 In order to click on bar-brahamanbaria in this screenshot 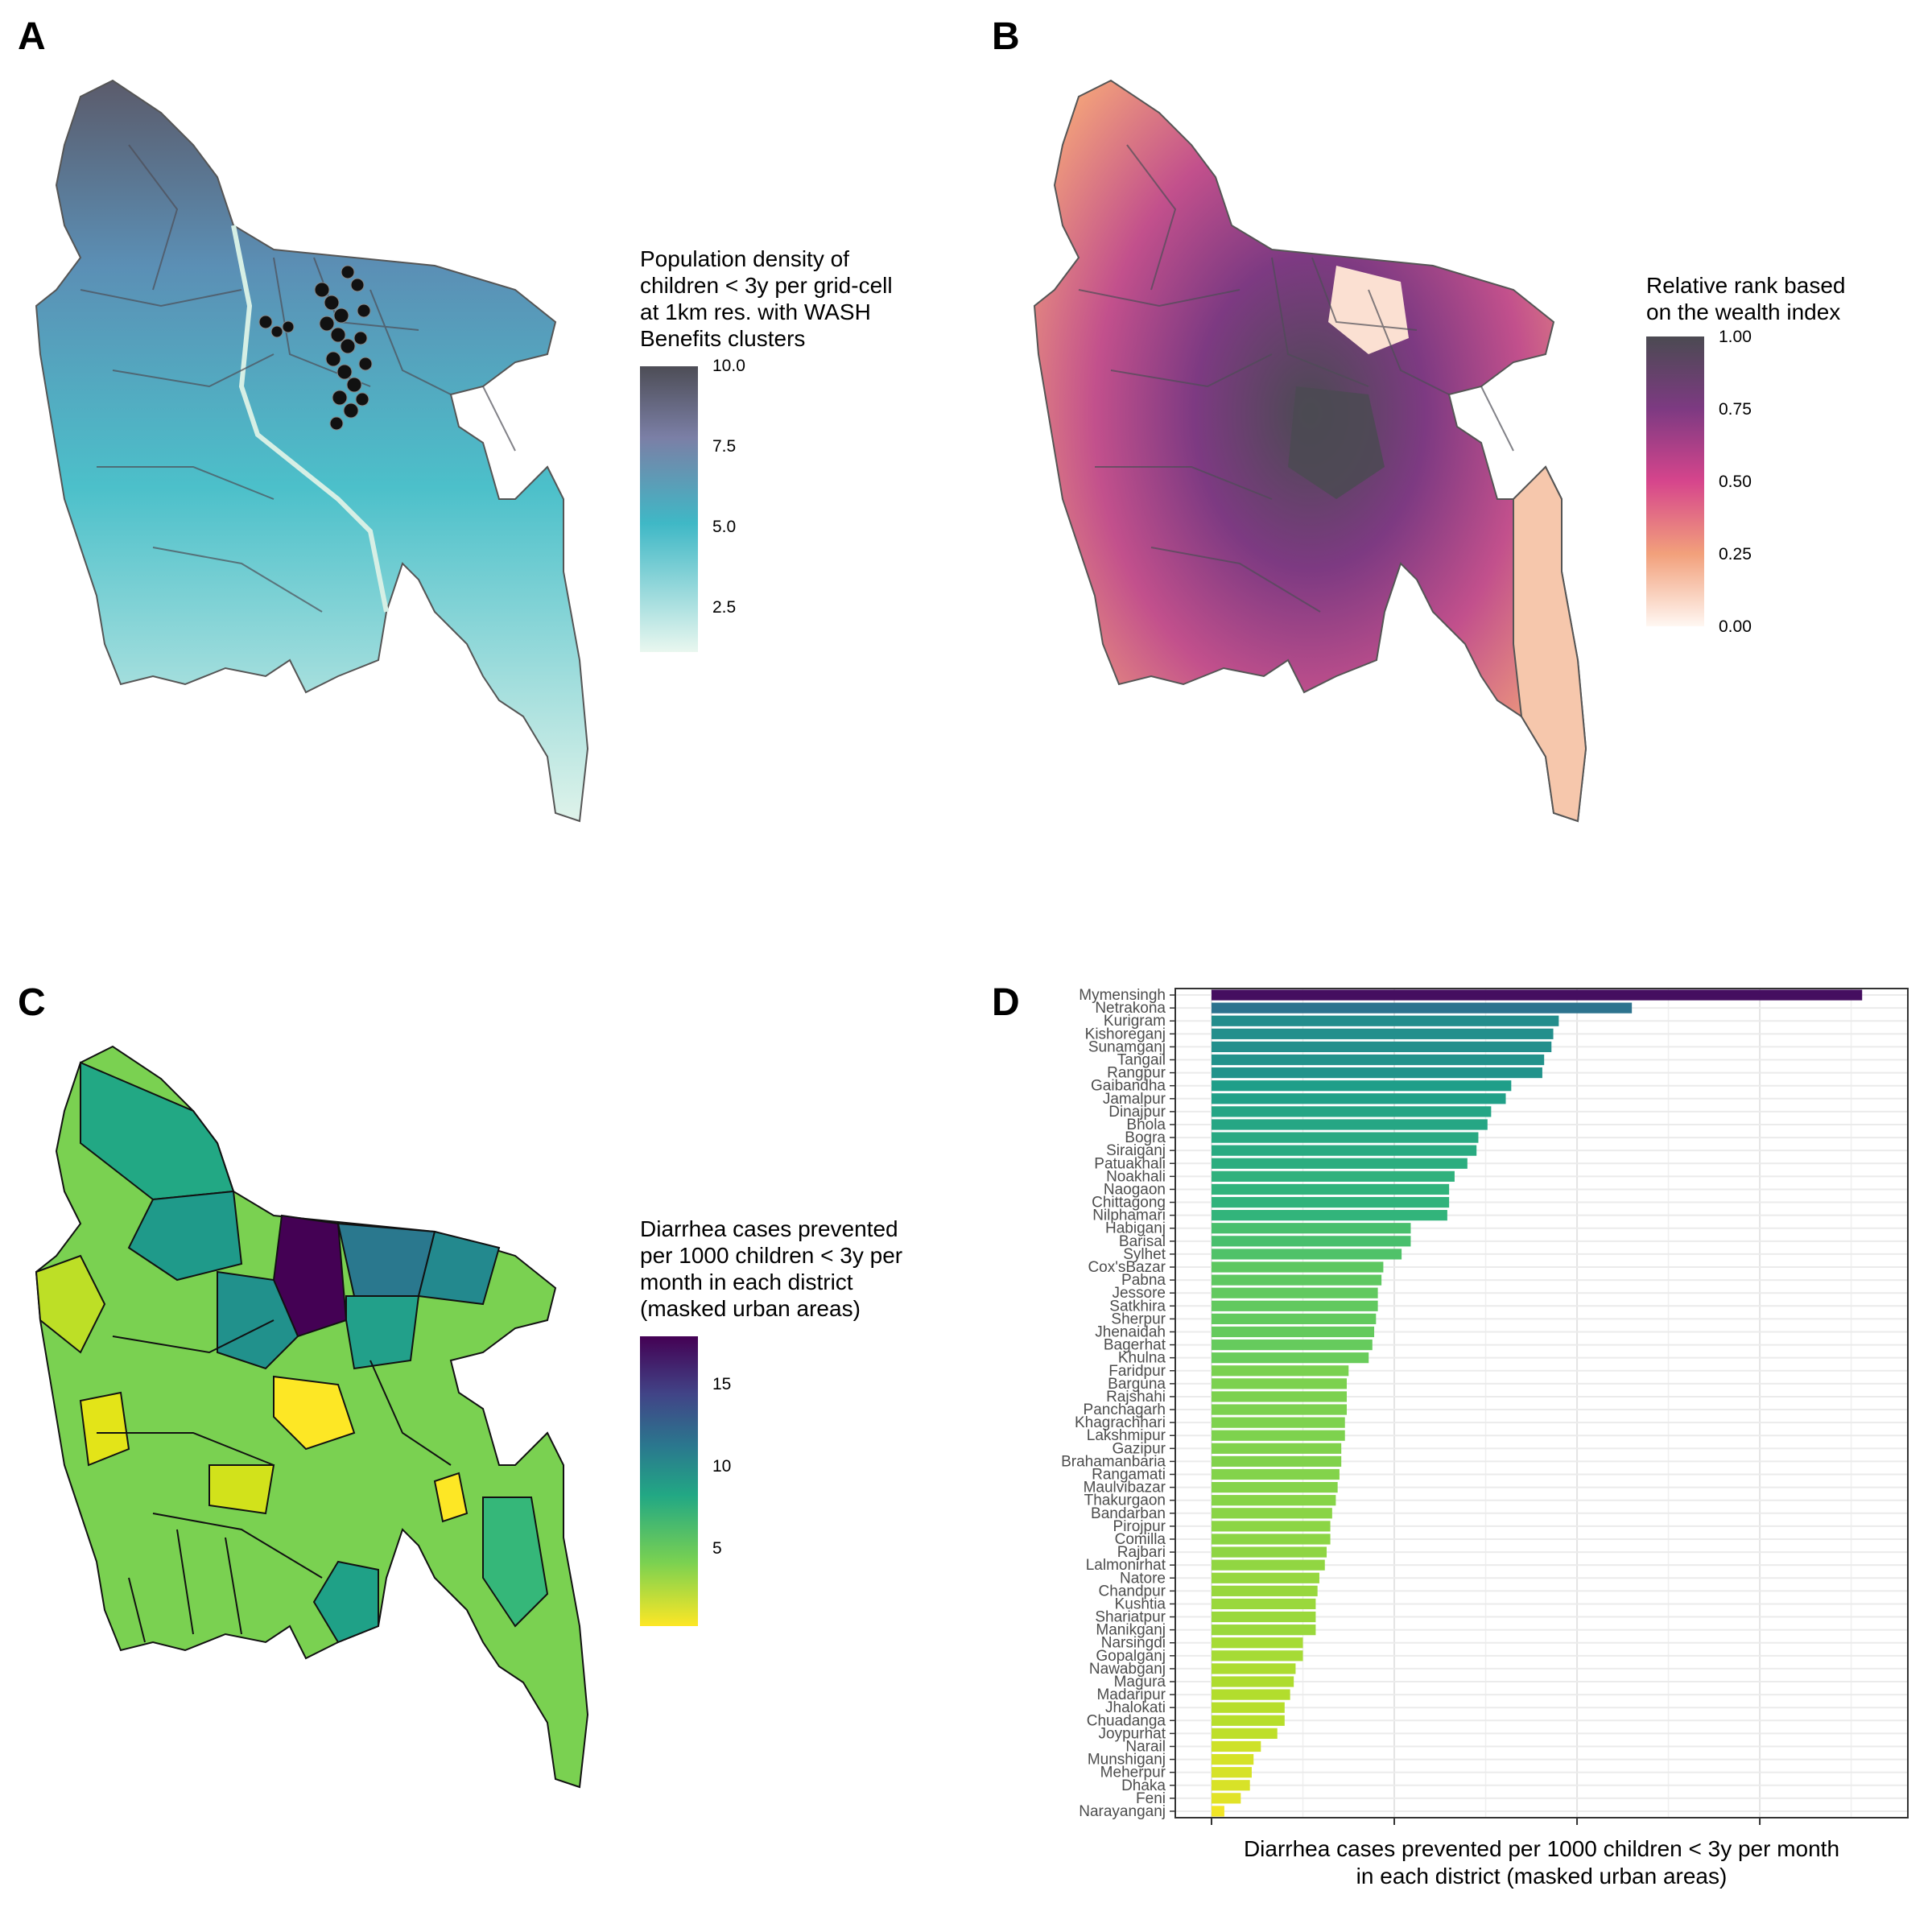, I will do `click(1277, 1461)`.